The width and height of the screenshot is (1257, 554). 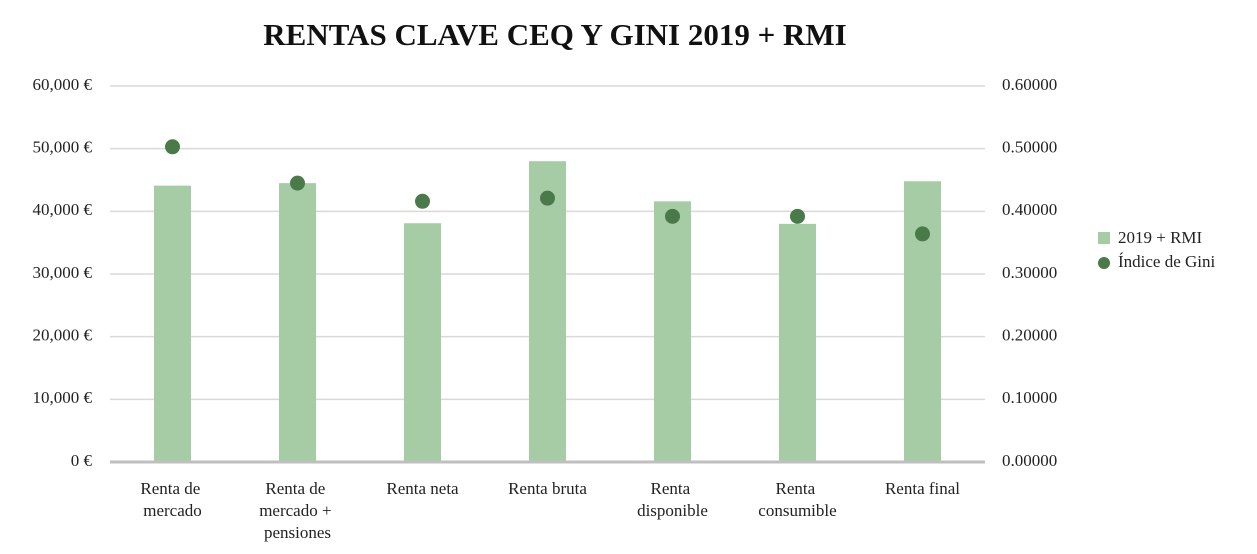 What do you see at coordinates (1029, 209) in the screenshot?
I see `y2-tick-label: 0.40000` at bounding box center [1029, 209].